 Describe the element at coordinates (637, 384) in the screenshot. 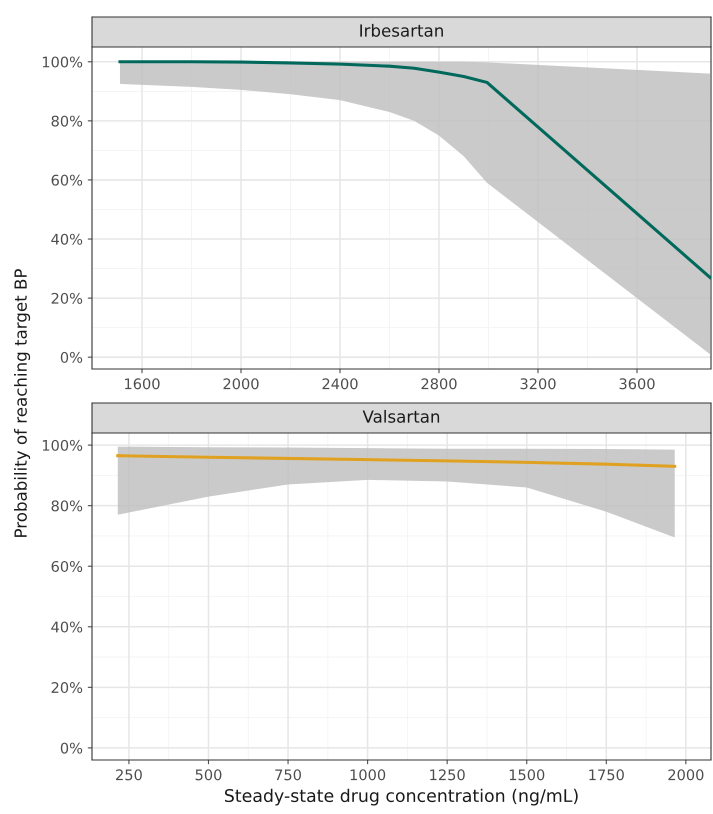

I see `x-tick-label: 3600` at that location.